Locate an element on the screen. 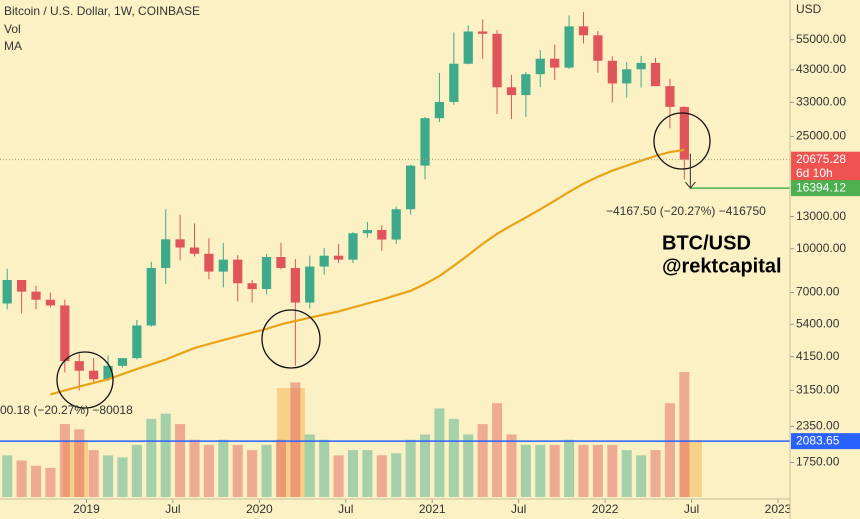 Image resolution: width=860 pixels, height=519 pixels. arrow-head is located at coordinates (690, 185).